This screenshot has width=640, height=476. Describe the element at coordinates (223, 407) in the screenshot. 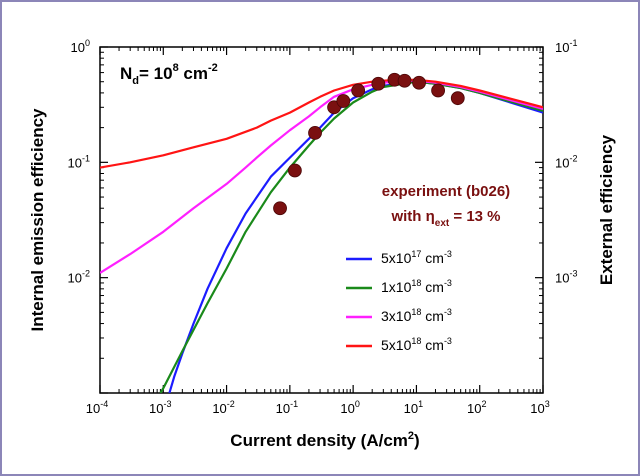

I see `x-tick-label: 10⁻²` at that location.